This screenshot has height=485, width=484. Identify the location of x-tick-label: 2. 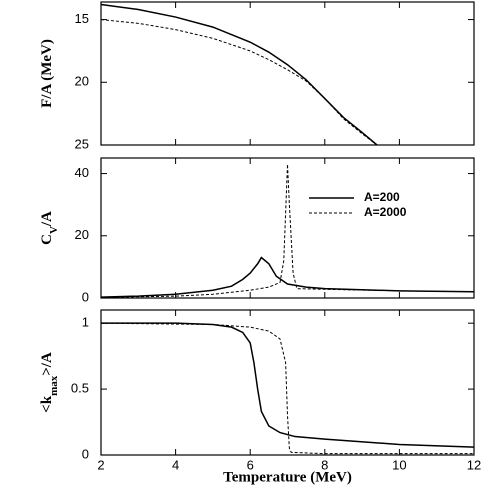
(100, 464).